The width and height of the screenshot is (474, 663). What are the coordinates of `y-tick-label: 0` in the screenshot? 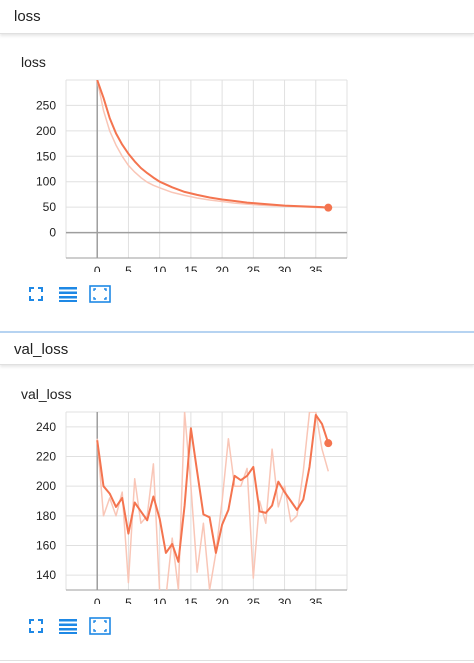 It's located at (52, 233).